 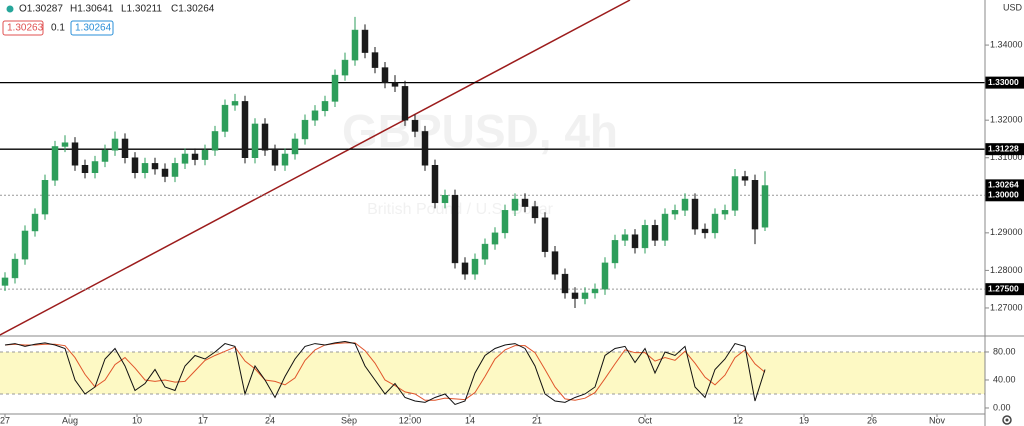 I want to click on y-tick-label: 1.28000, so click(x=1006, y=270).